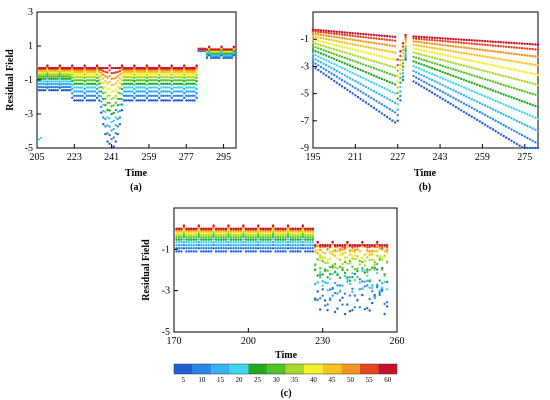 This screenshot has width=550, height=400. I want to click on x-tick-label: 259, so click(148, 157).